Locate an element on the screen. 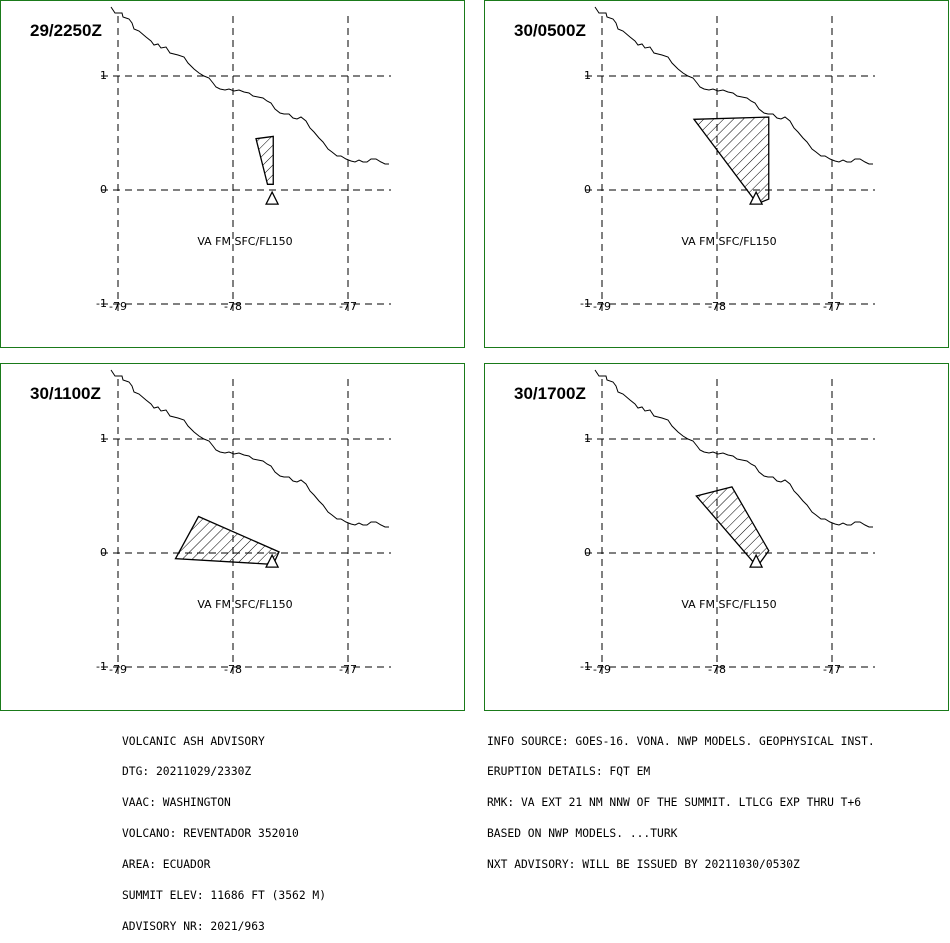 The image size is (950, 943). forecast-time-label: 30/1100Z is located at coordinates (65, 393).